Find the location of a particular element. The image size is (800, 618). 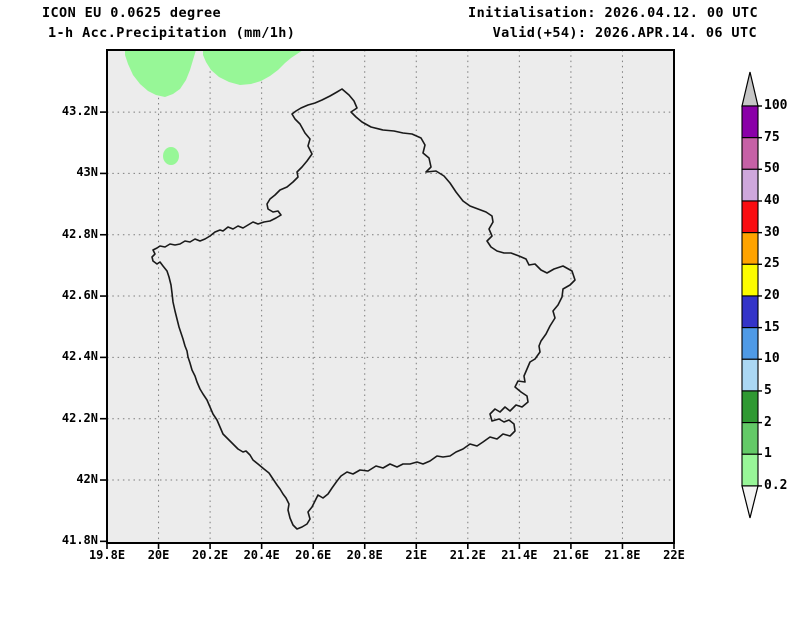

x-tick-label: 20.8E is located at coordinates (364, 555).